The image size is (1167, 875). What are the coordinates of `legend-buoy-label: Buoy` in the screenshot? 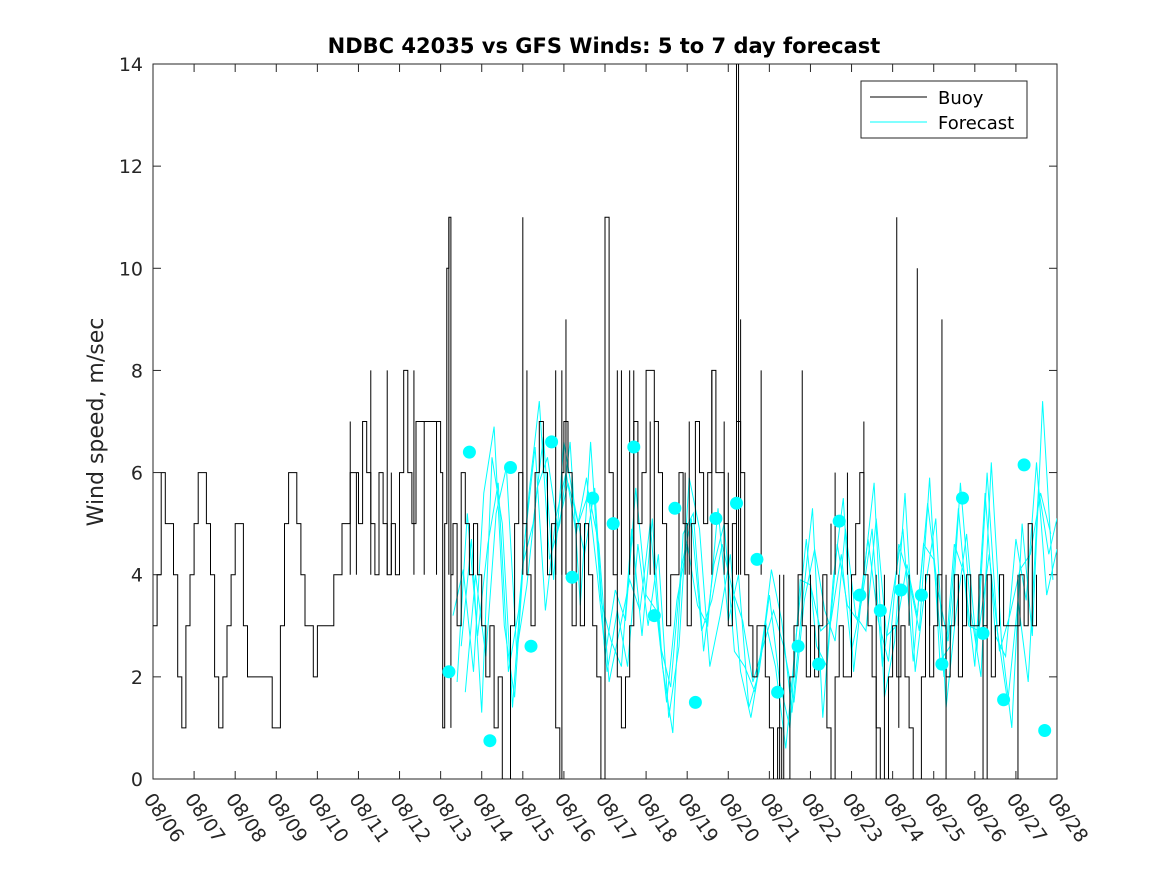 It's located at (961, 98).